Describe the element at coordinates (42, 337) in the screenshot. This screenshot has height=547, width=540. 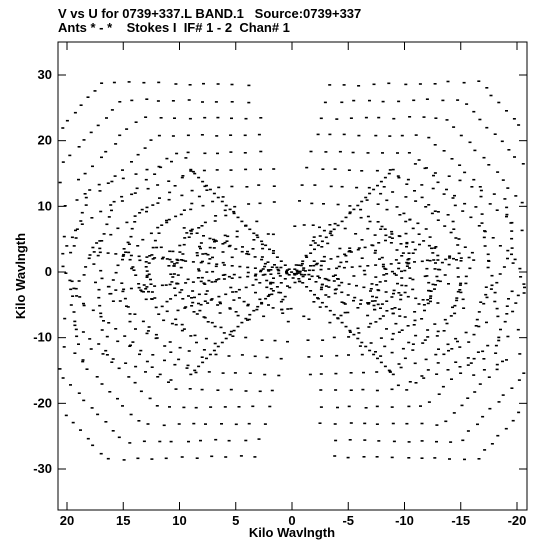
I see `y-tick-label: -10` at that location.